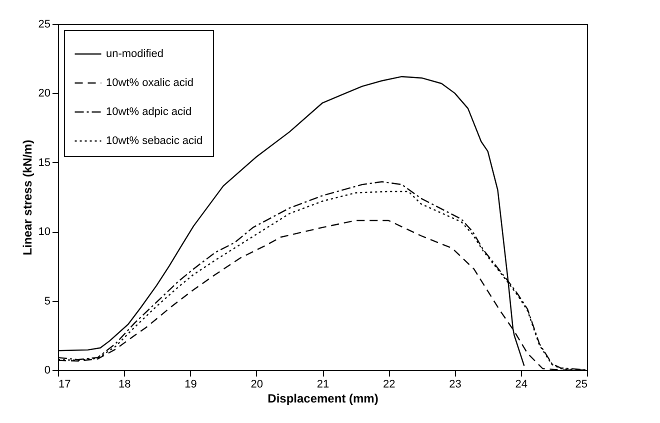 This screenshot has height=423, width=660. Describe the element at coordinates (323, 384) in the screenshot. I see `x-tick-label: 21` at that location.